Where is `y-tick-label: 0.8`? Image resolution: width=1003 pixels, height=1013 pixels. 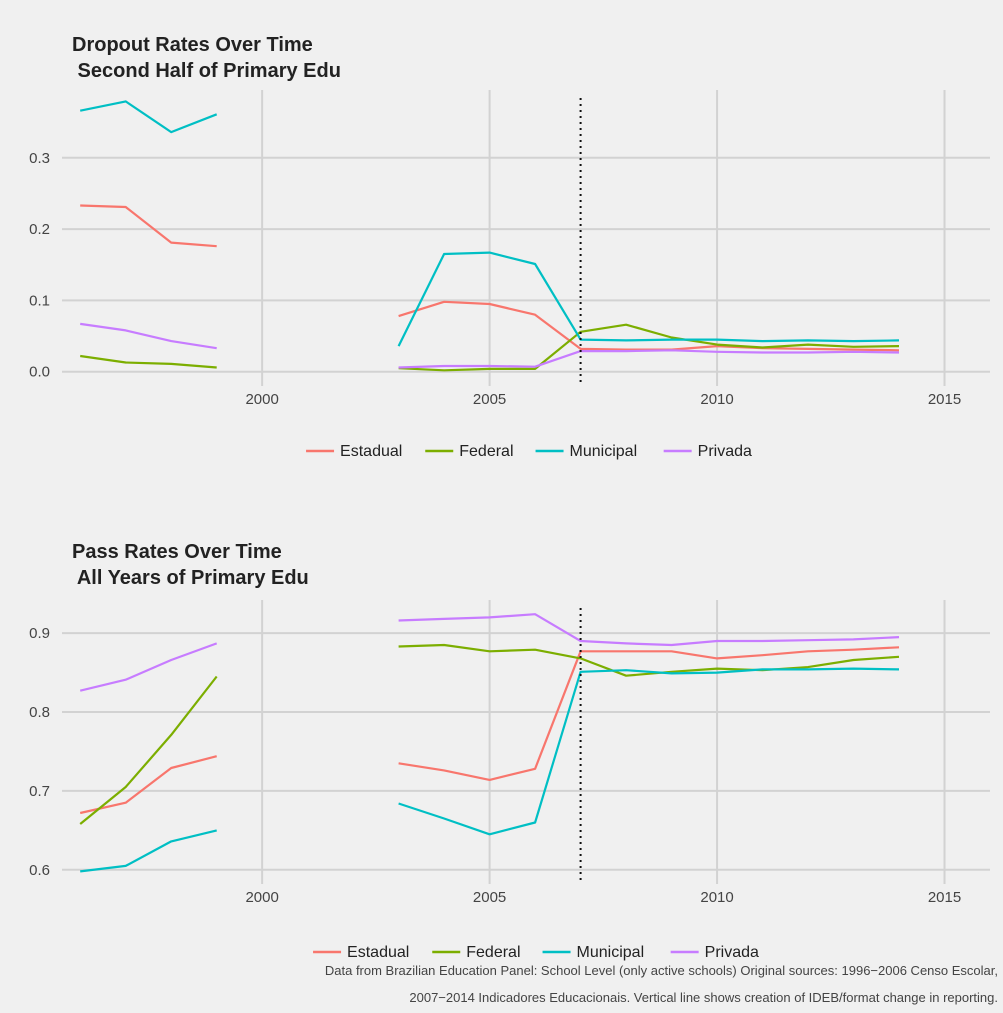 y-tick-label: 0.8 is located at coordinates (39, 712).